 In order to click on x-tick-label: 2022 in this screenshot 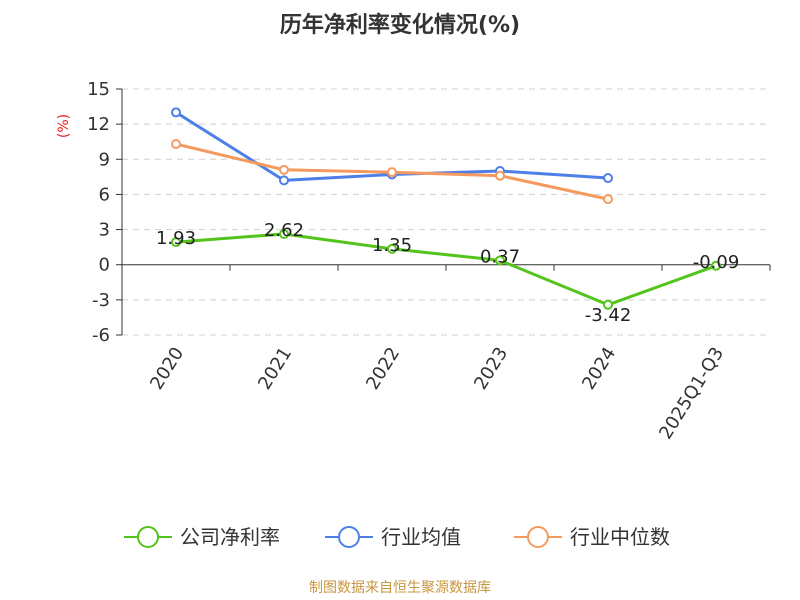, I will do `click(383, 369)`.